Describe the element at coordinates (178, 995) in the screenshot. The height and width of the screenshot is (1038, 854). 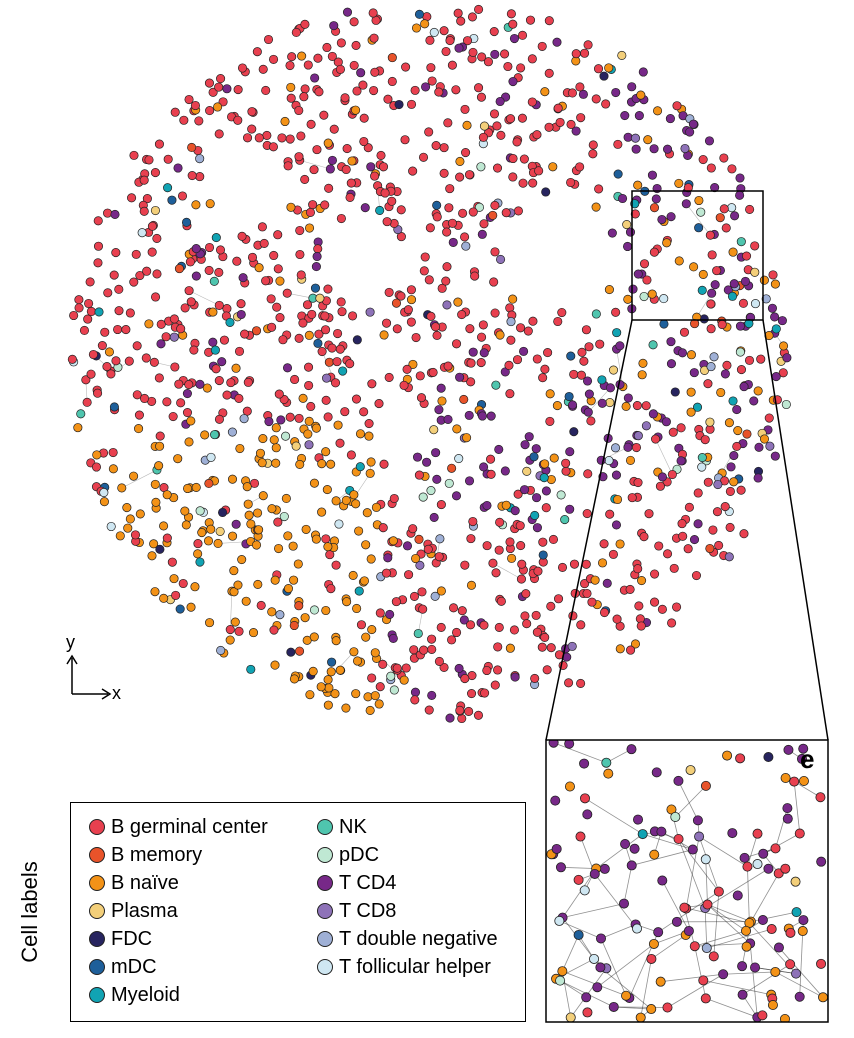
I see `legend-item: Myeloid` at that location.